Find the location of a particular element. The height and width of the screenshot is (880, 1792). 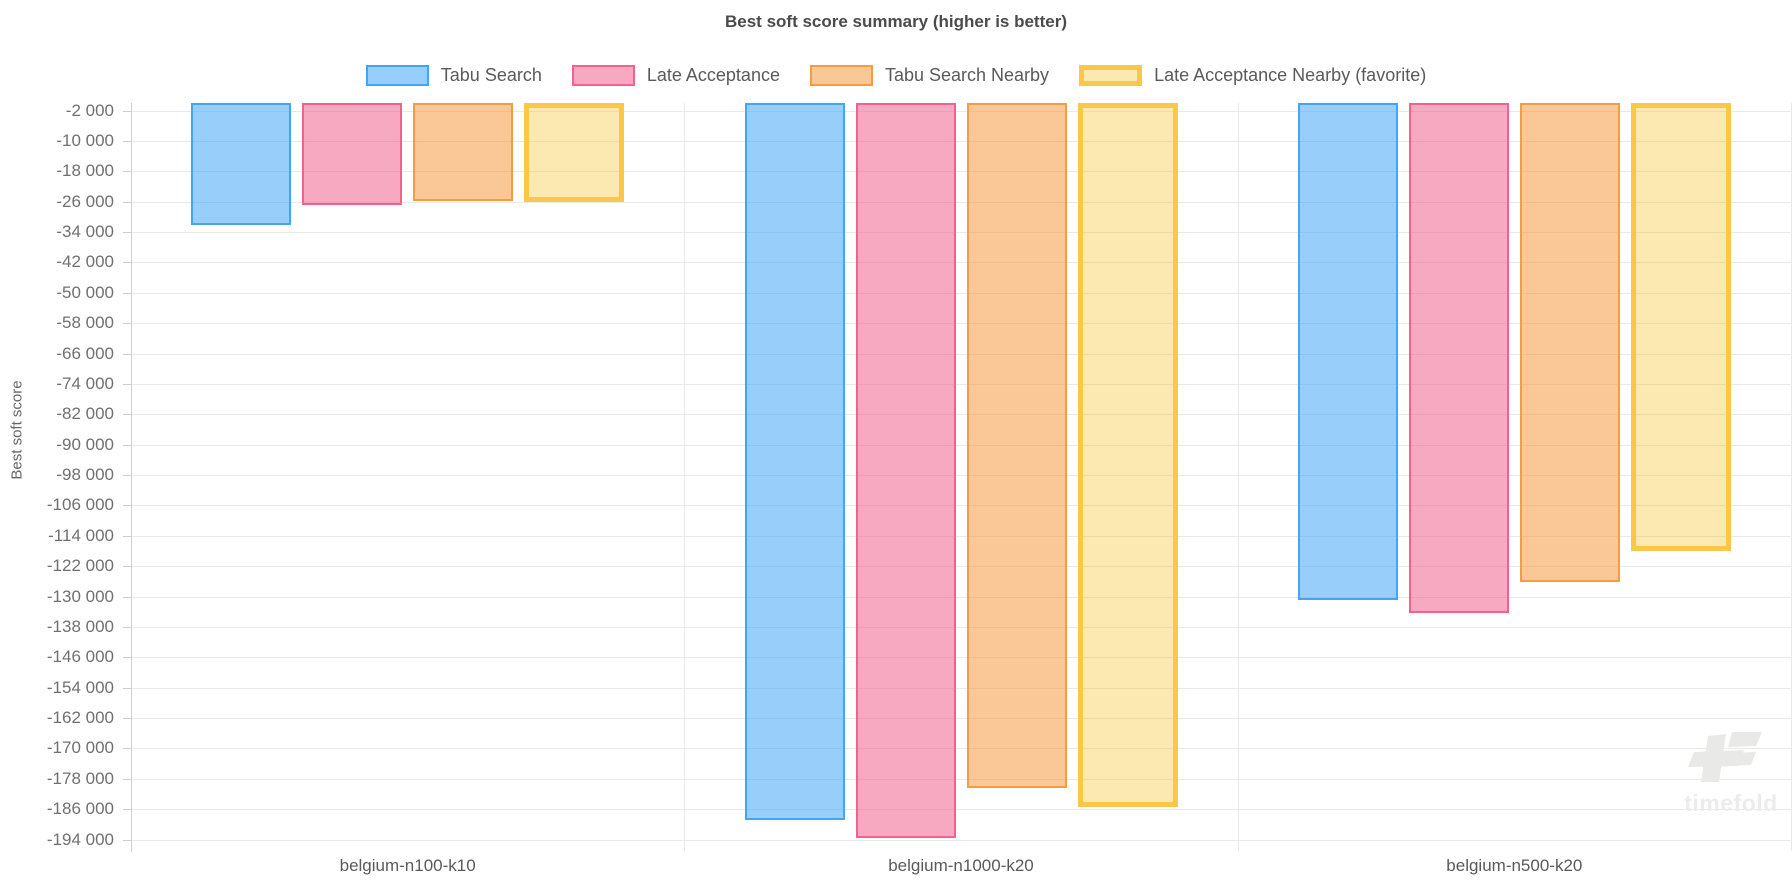

bar-late-acceptance-nearby-favorite-belgium-n100-k10 is located at coordinates (574, 153).